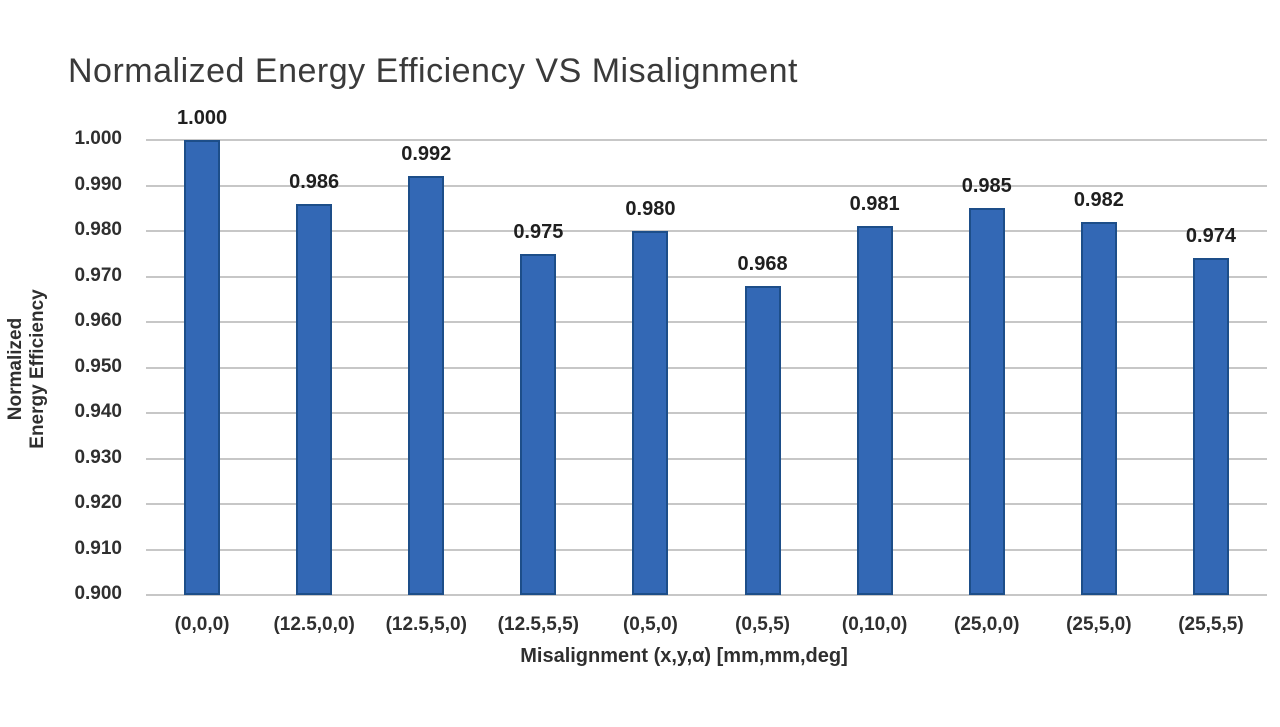 Image resolution: width=1280 pixels, height=727 pixels. I want to click on y-tick-label: 0.930, so click(98, 457).